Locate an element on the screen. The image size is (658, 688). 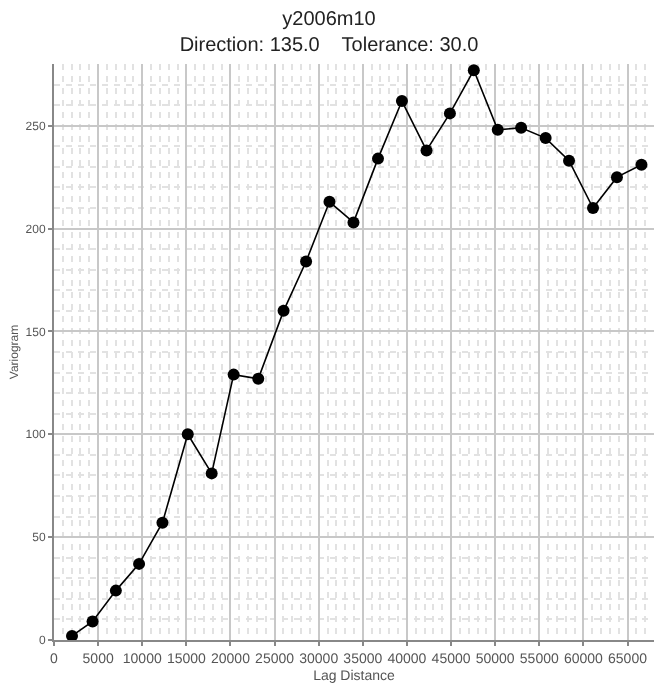
chart-subtitle: Direction: 135.0 Tolerance: 30.0 is located at coordinates (329, 46).